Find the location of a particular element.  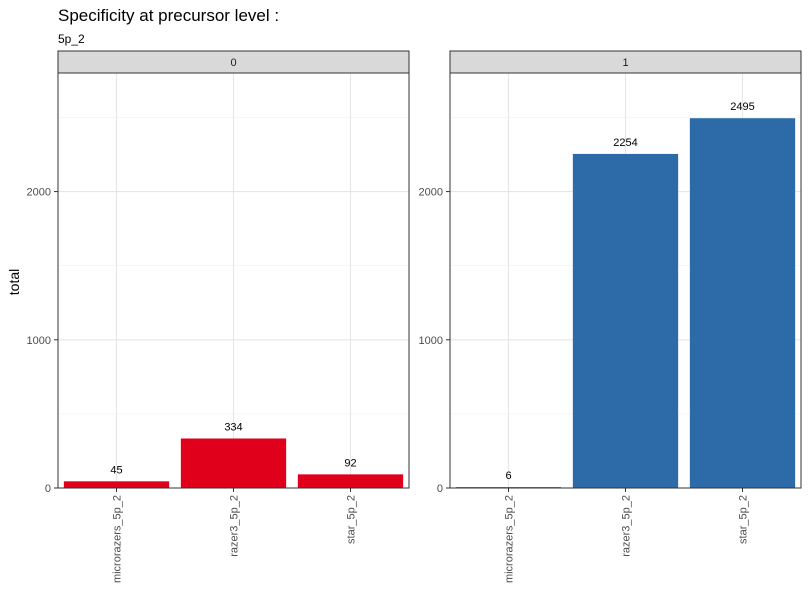

y-axis-label: total is located at coordinates (14, 282).